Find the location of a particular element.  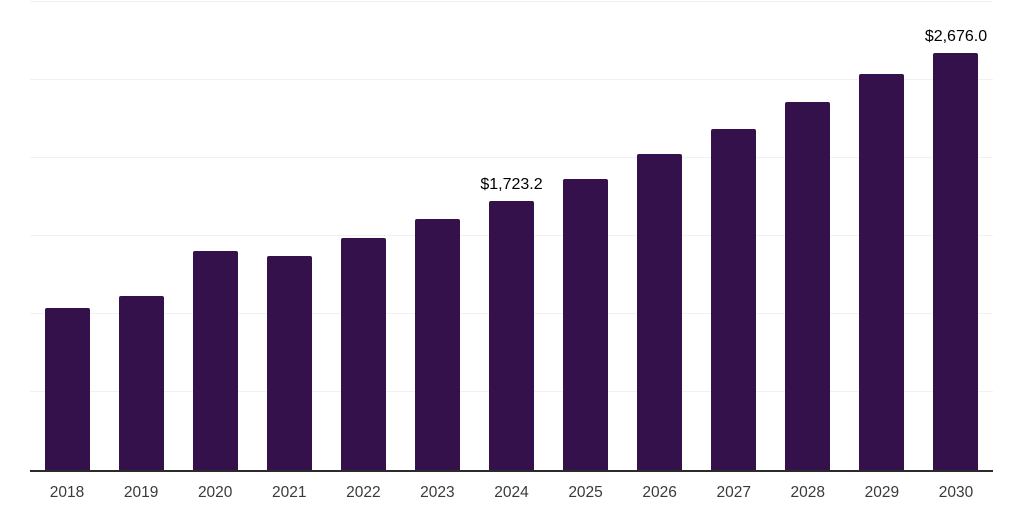

x-axis-line is located at coordinates (511, 471).